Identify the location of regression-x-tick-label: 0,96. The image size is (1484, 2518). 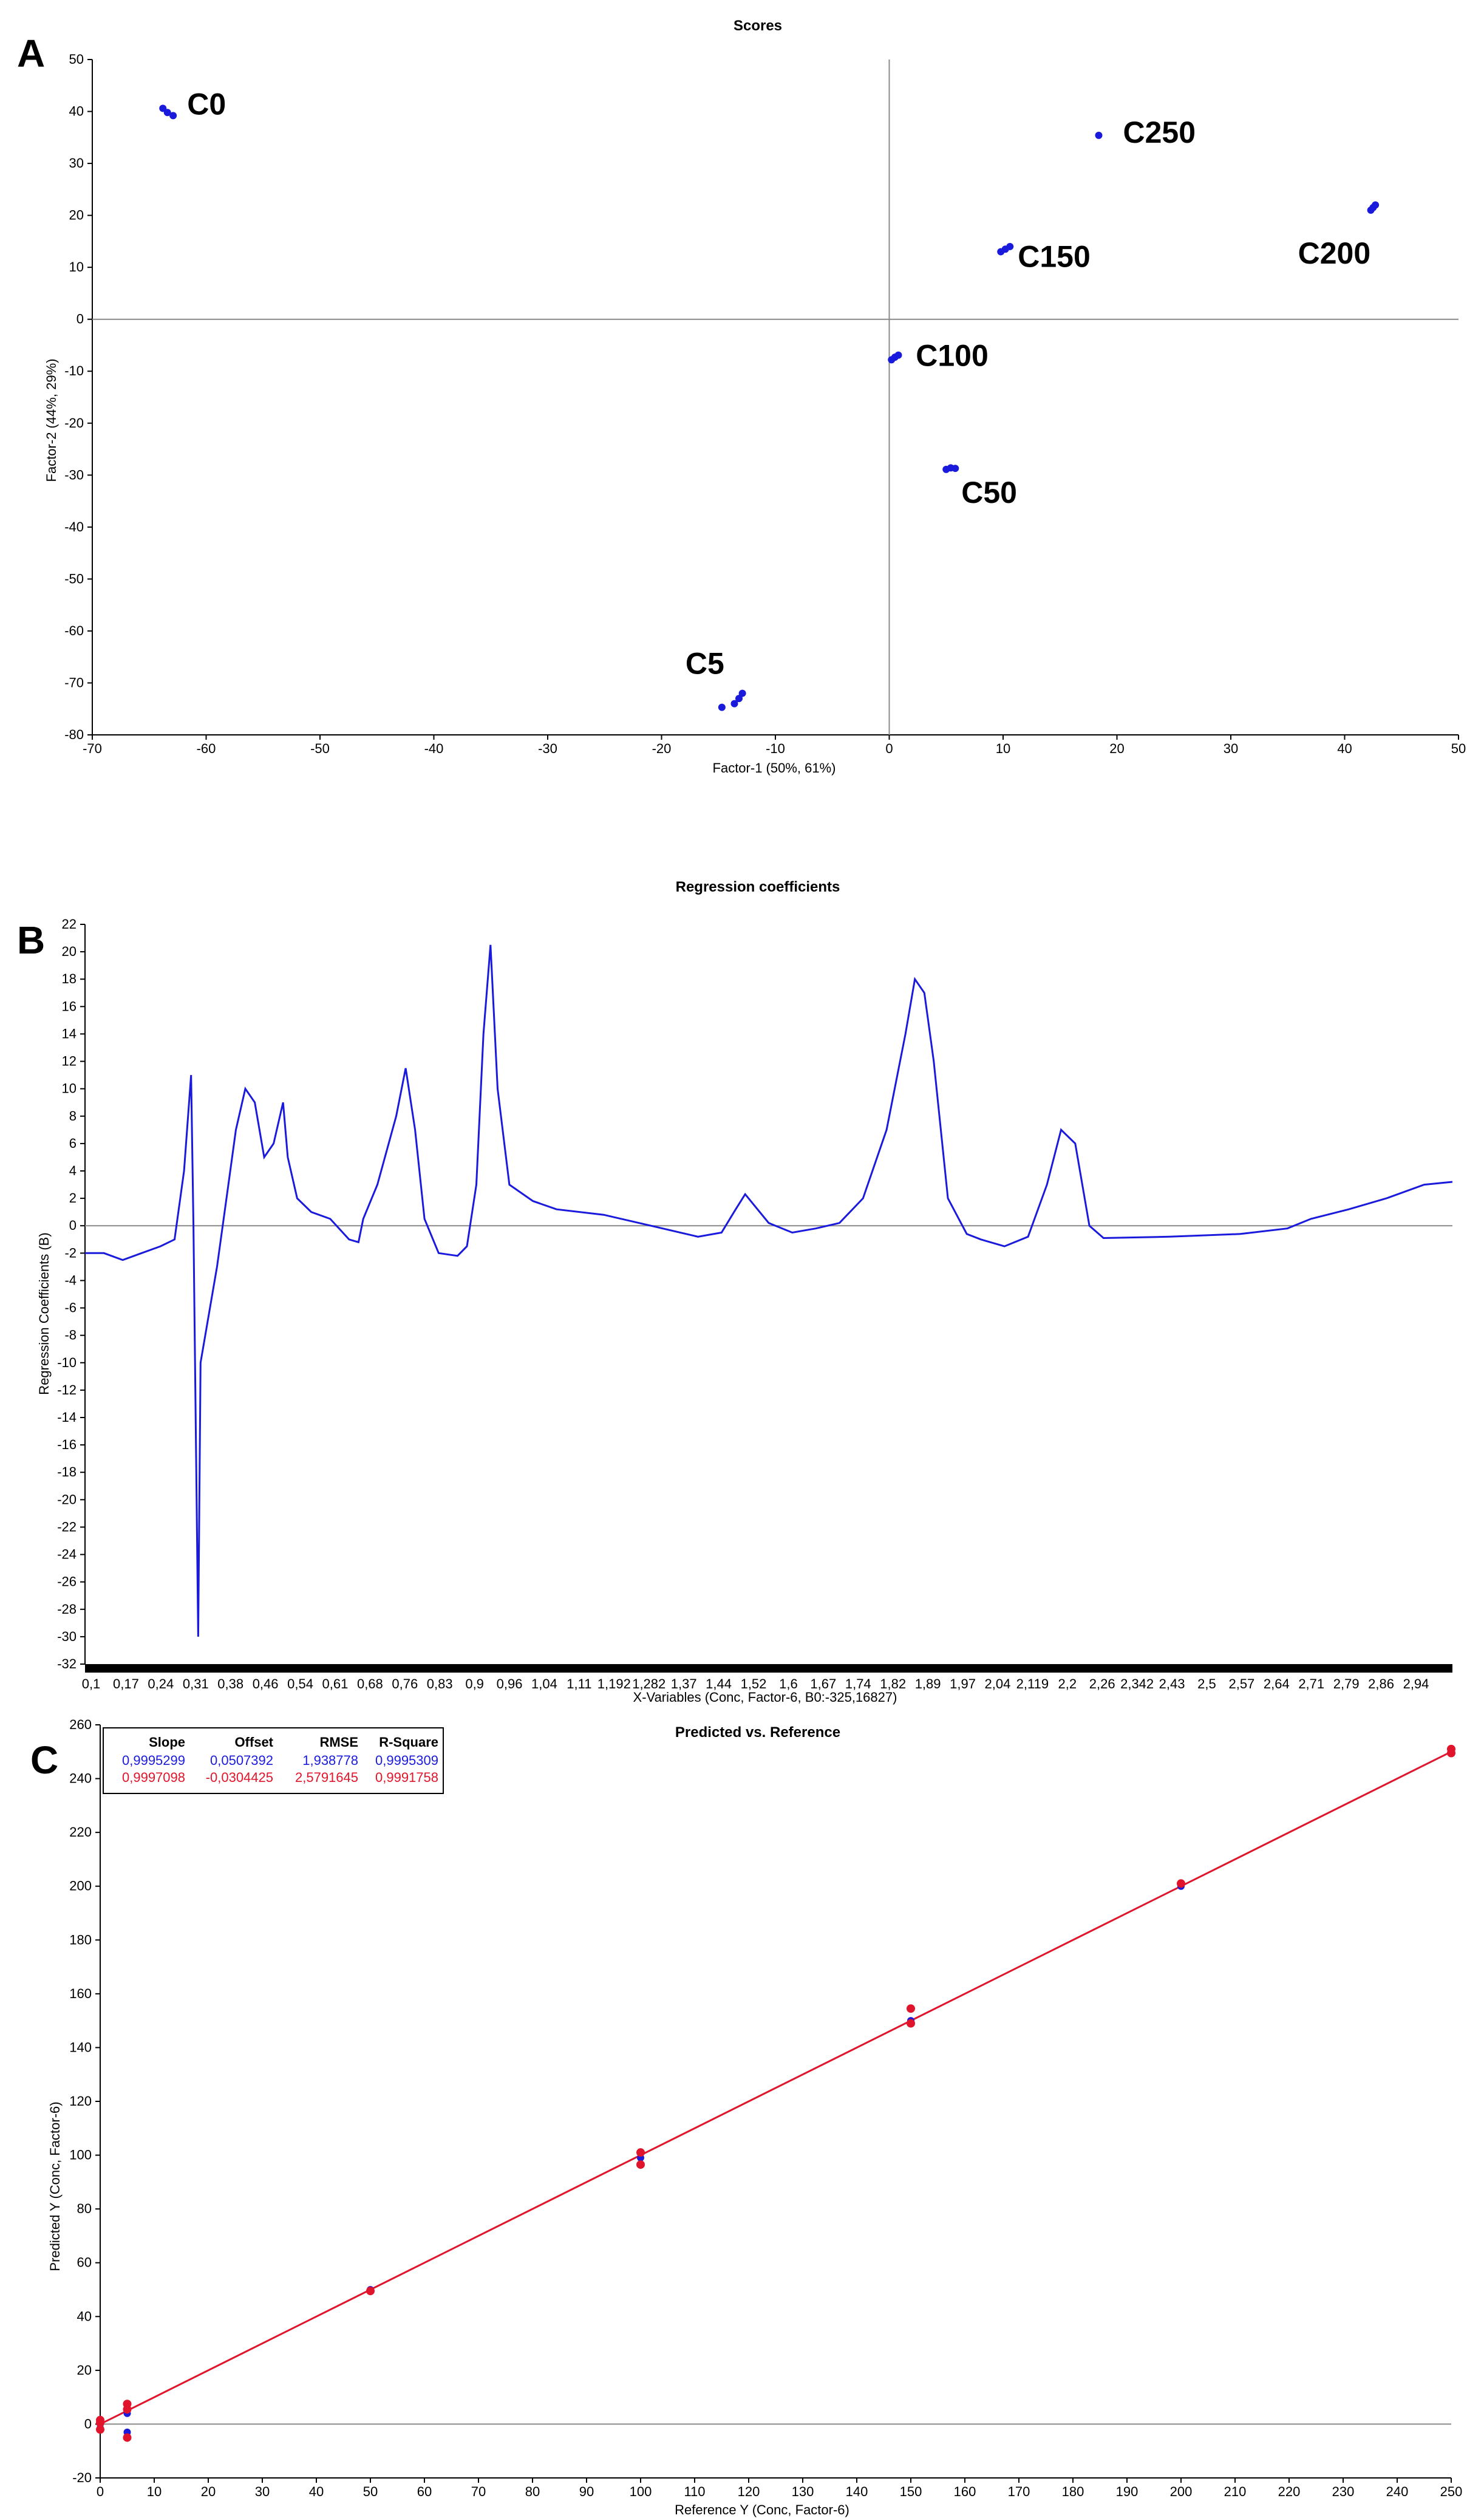
(510, 1683).